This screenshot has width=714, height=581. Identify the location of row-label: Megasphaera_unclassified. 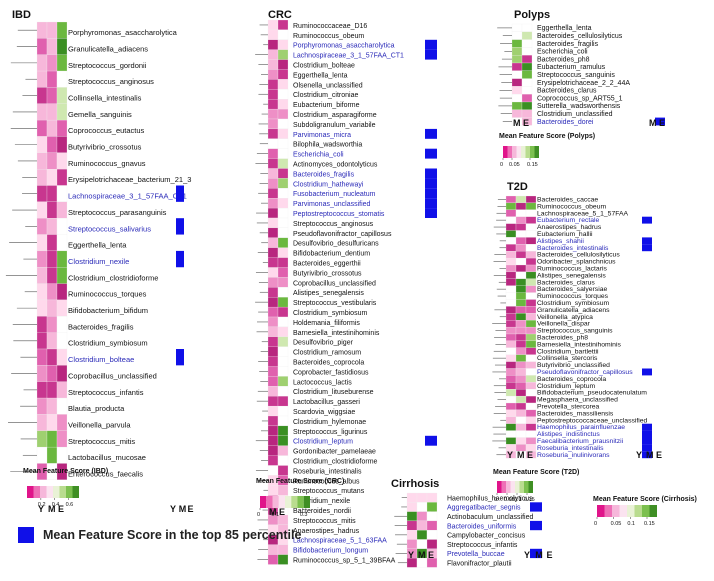
(577, 400).